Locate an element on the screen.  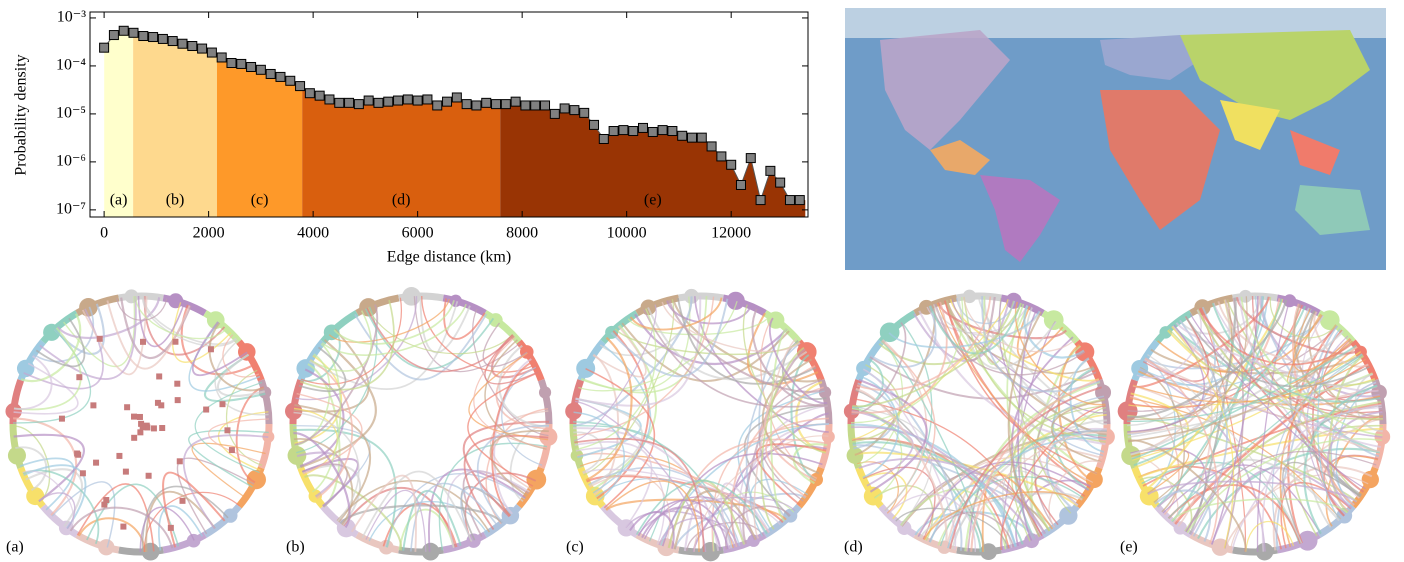
x-tick-label: 2000 is located at coordinates (209, 233).